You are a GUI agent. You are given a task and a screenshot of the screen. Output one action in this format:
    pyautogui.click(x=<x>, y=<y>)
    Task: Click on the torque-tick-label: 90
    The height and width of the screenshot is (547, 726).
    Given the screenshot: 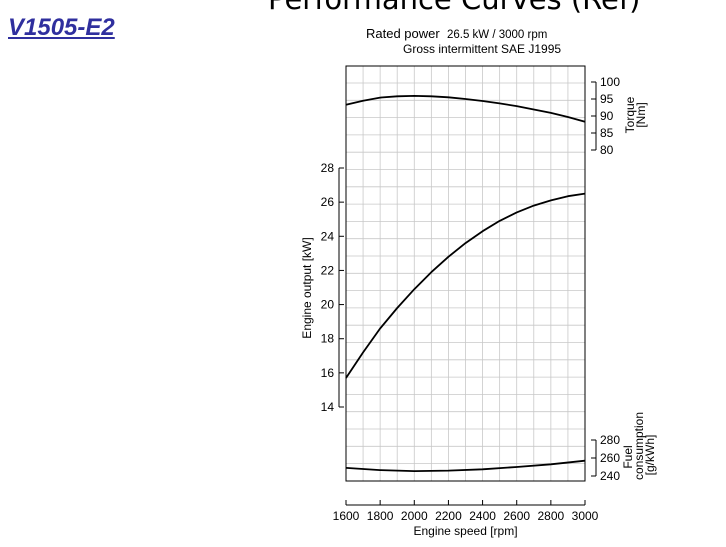 What is the action you would take?
    pyautogui.click(x=607, y=116)
    